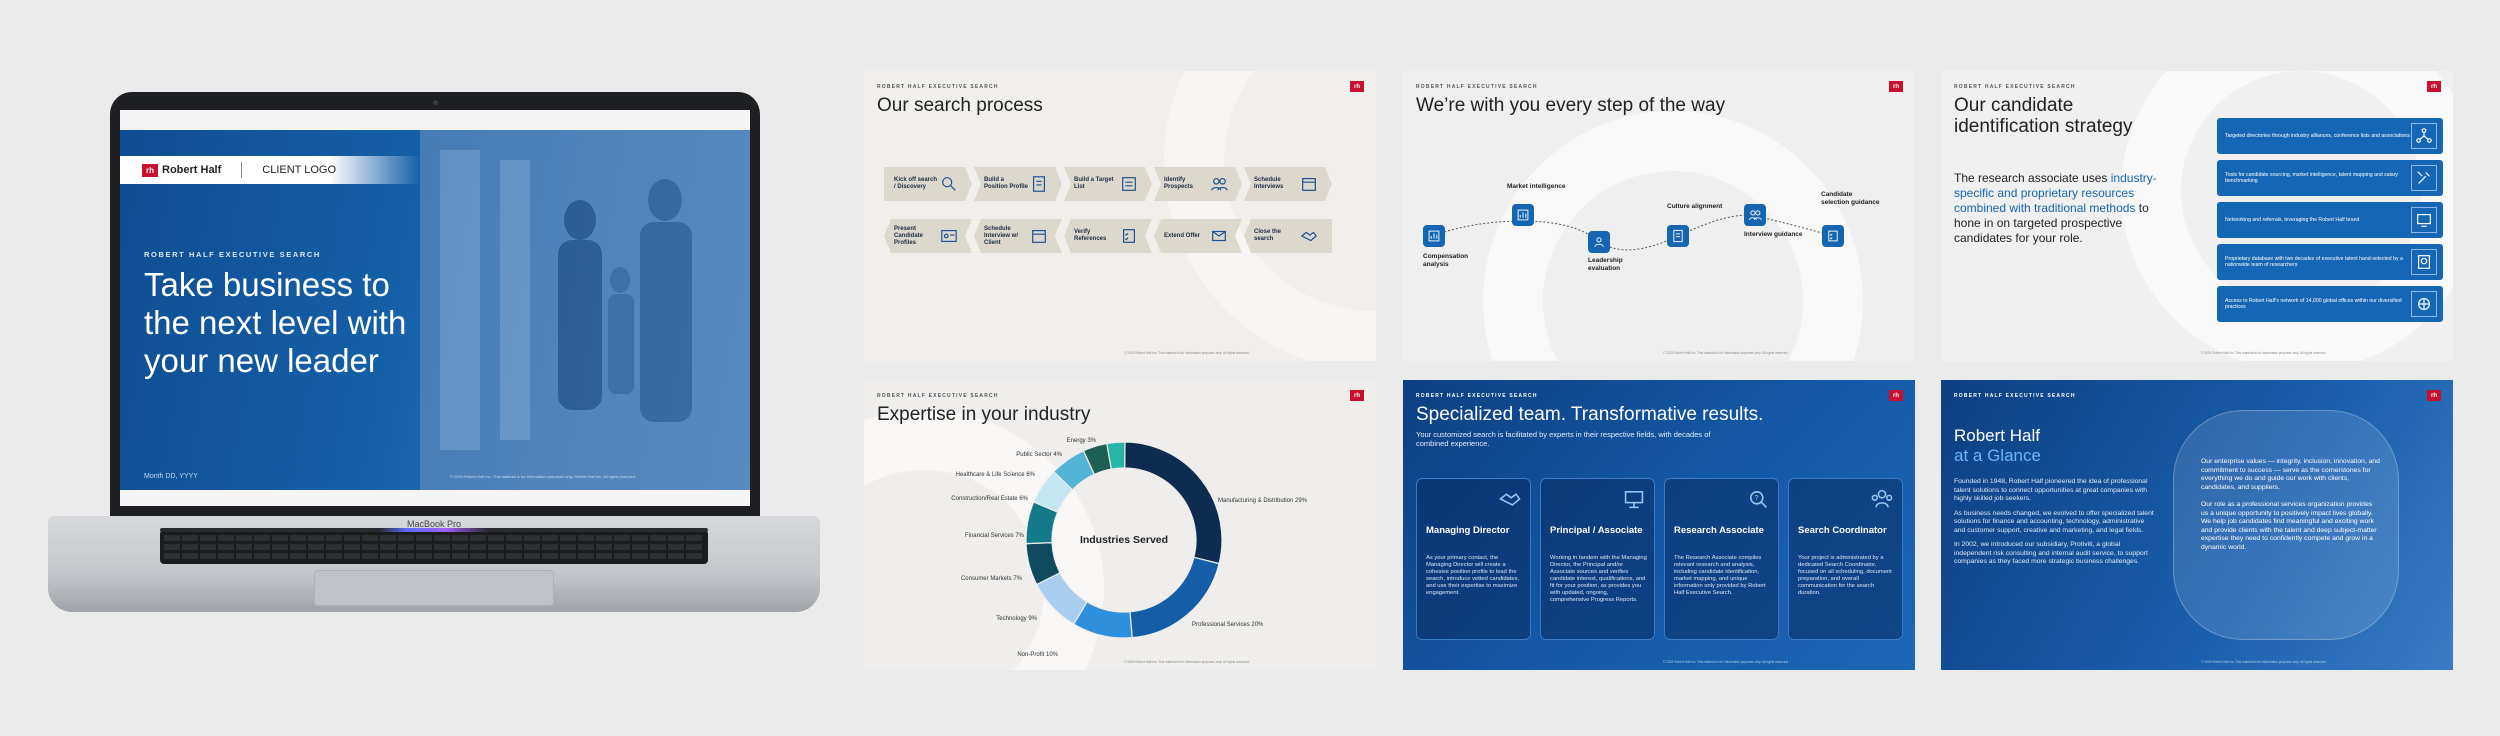 The width and height of the screenshot is (2500, 736). I want to click on process-step: Schedule Interview w/ Client, so click(1018, 236).